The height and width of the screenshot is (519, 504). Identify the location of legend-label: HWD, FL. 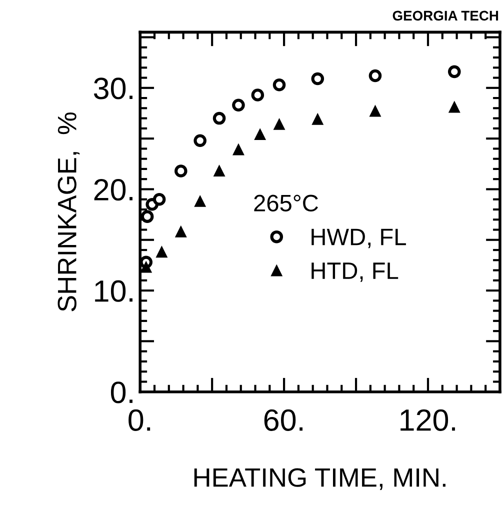
(359, 238).